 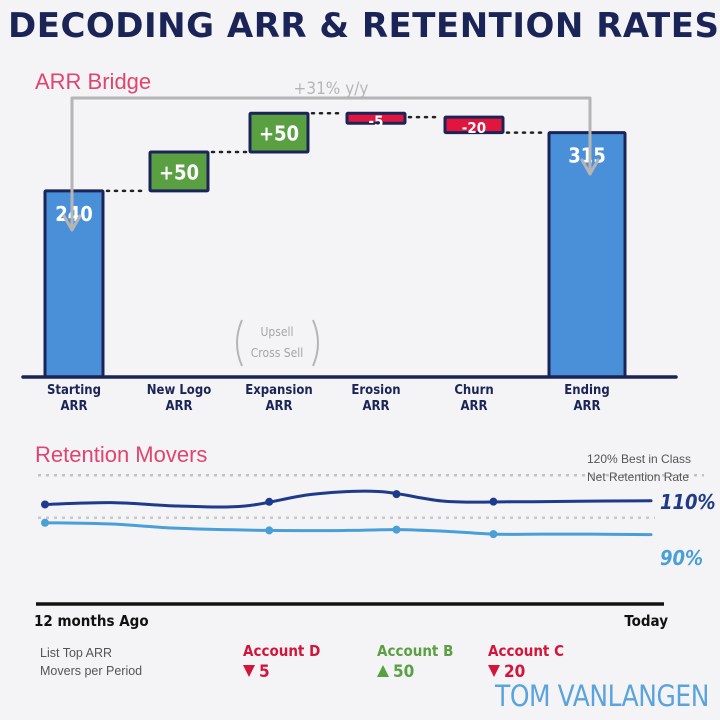 I want to click on growth-bracket, so click(x=331, y=162).